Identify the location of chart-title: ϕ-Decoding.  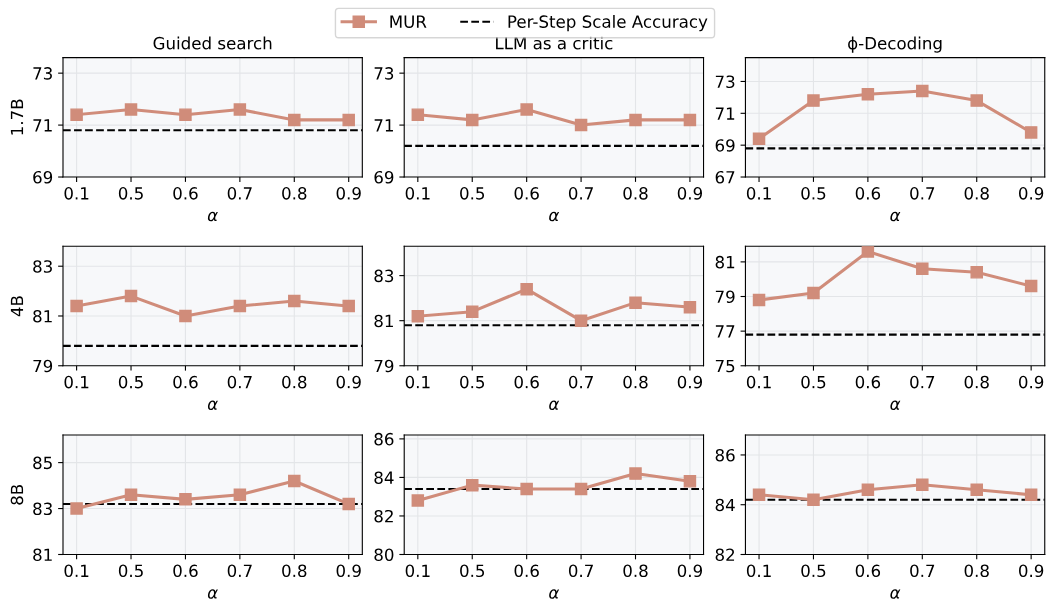
(895, 44).